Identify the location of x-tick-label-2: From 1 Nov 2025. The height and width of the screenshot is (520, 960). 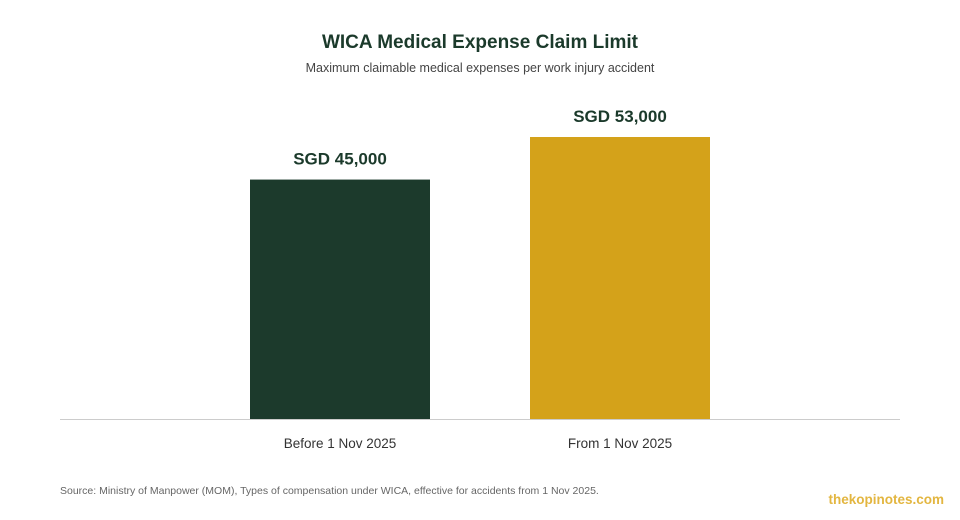
(620, 443).